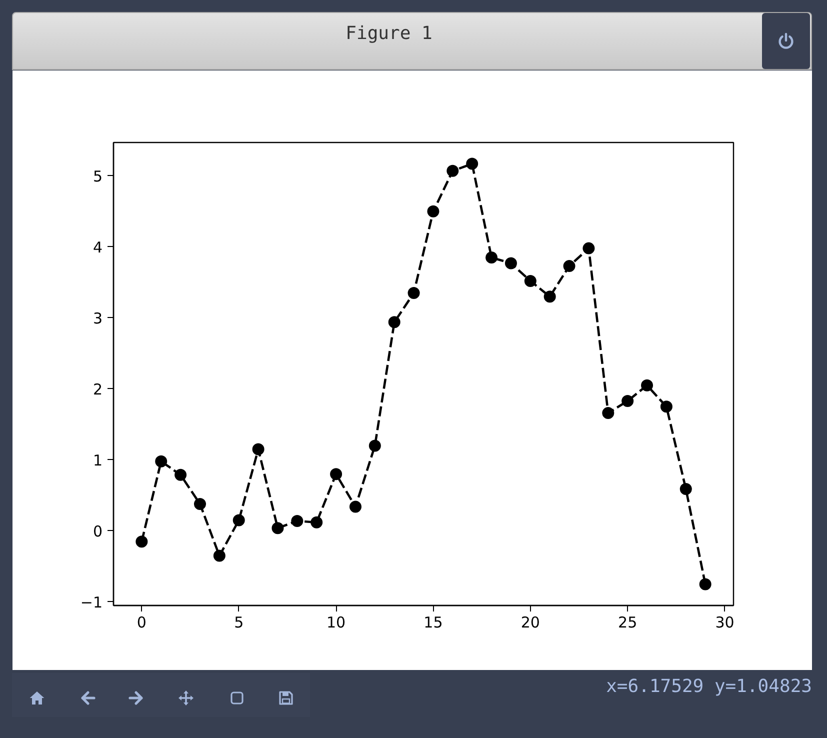 This screenshot has width=827, height=738. Describe the element at coordinates (97, 247) in the screenshot. I see `y-tick-label: 4` at that location.